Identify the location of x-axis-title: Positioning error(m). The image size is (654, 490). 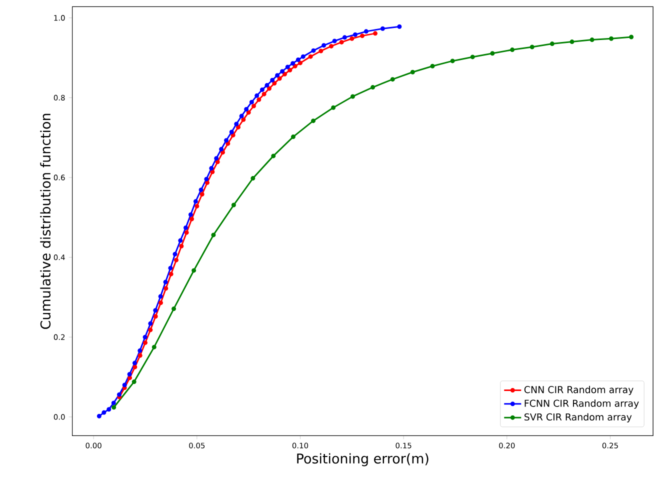
(362, 459).